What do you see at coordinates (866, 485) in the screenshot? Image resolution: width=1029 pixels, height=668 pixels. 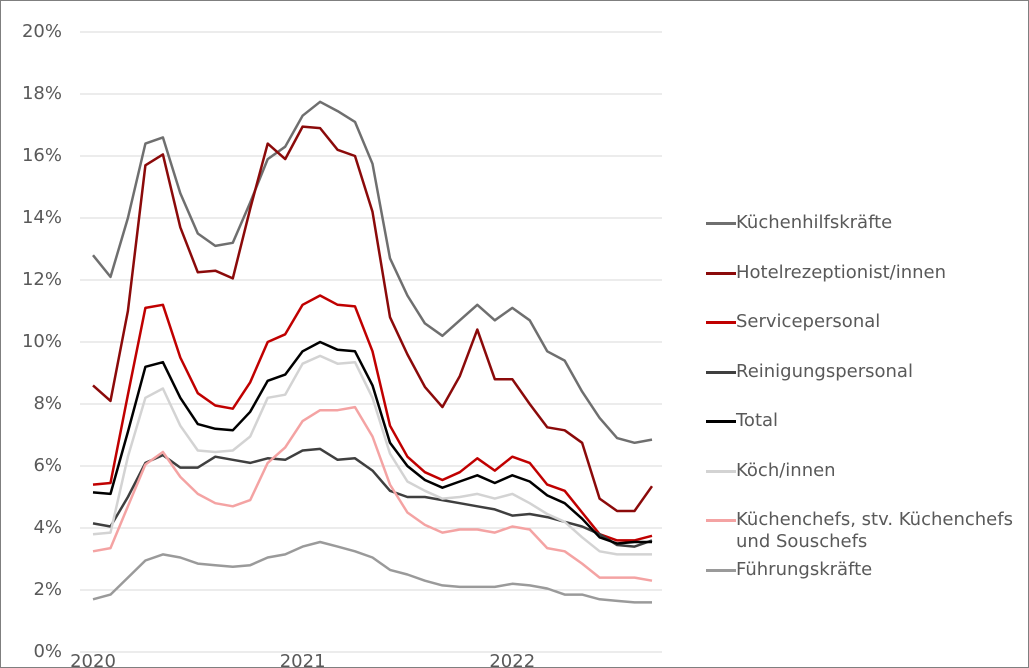 I see `legend-item: Köch/innen` at bounding box center [866, 485].